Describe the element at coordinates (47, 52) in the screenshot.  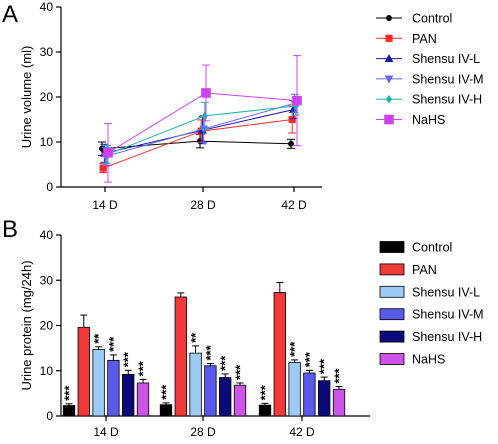
I see `line-chart-y-tick-label: 30` at that location.